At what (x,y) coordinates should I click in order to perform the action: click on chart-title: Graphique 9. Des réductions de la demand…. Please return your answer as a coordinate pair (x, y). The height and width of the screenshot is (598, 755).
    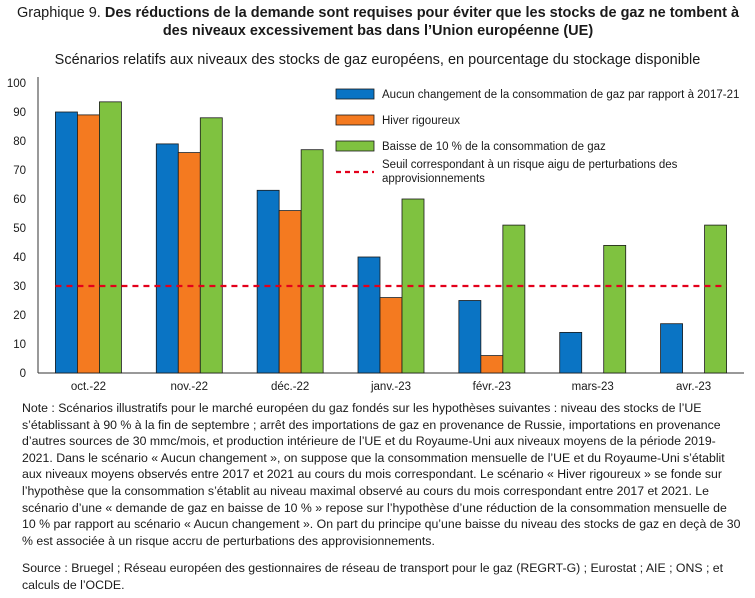
    Looking at the image, I should click on (378, 22).